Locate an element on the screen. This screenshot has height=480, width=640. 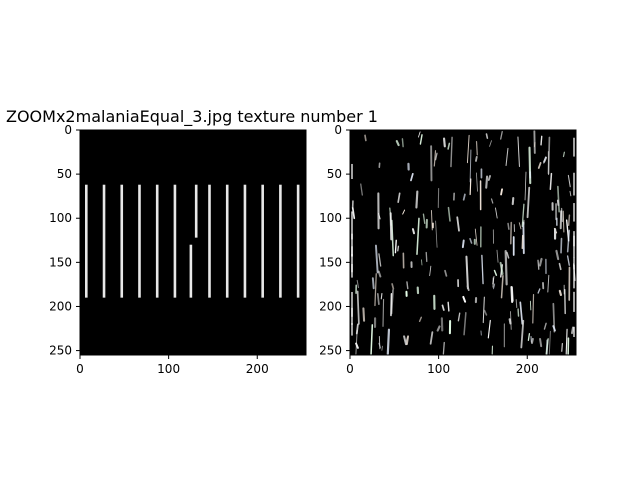
y-tick-label: 200 is located at coordinates (330, 306).